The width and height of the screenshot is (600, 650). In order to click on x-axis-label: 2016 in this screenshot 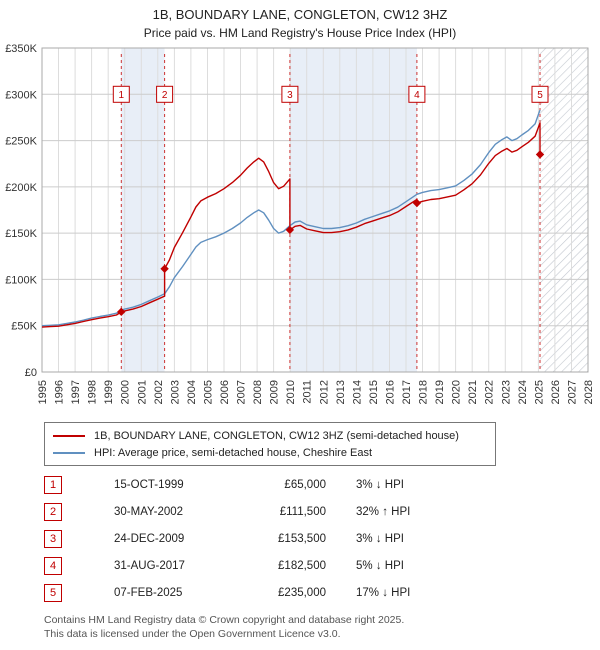, I will do `click(391, 392)`.